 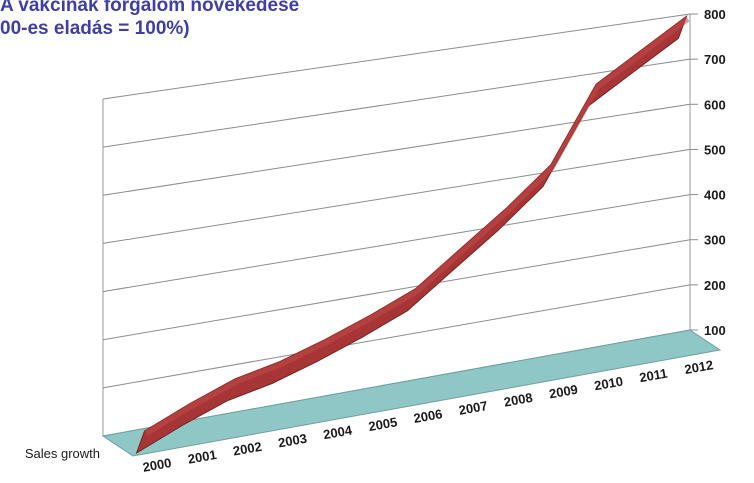 I want to click on series-axis-label-text: Sales growth, so click(x=62, y=453).